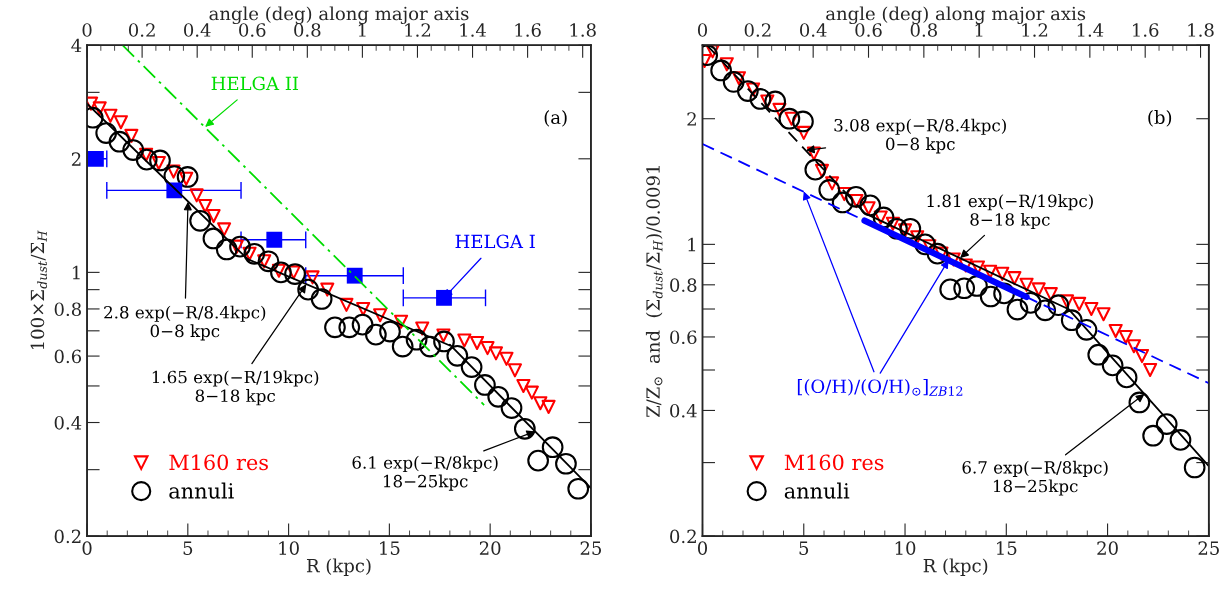  What do you see at coordinates (1160, 118) in the screenshot?
I see `annotation: (b)` at bounding box center [1160, 118].